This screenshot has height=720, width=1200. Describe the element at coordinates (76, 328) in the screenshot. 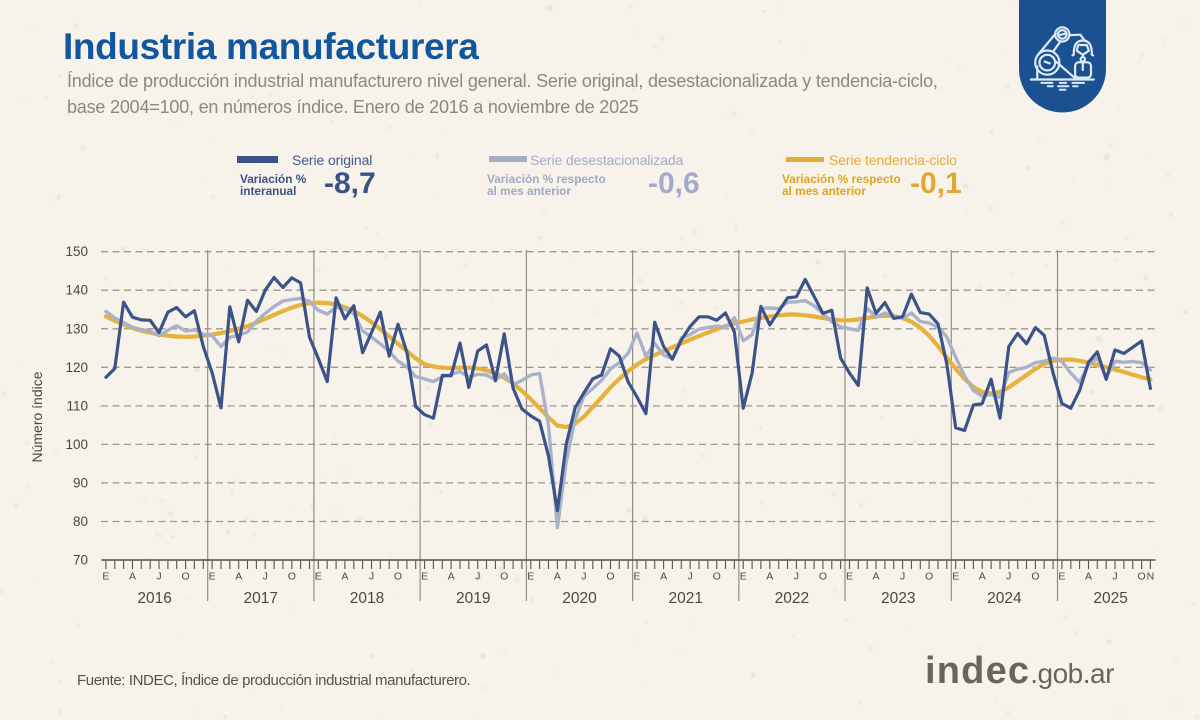

I see `svg-text: 130` at that location.